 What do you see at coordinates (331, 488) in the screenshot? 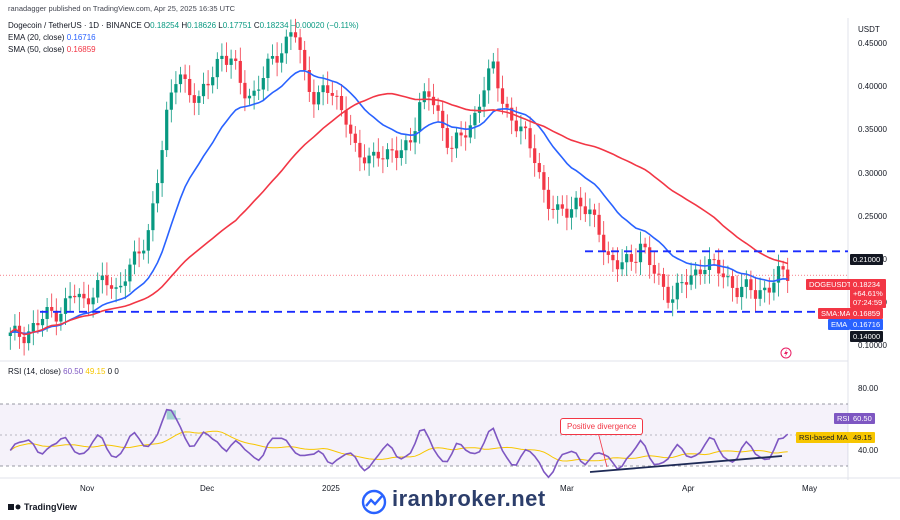
I see `time-label-2025: 2025` at bounding box center [331, 488].